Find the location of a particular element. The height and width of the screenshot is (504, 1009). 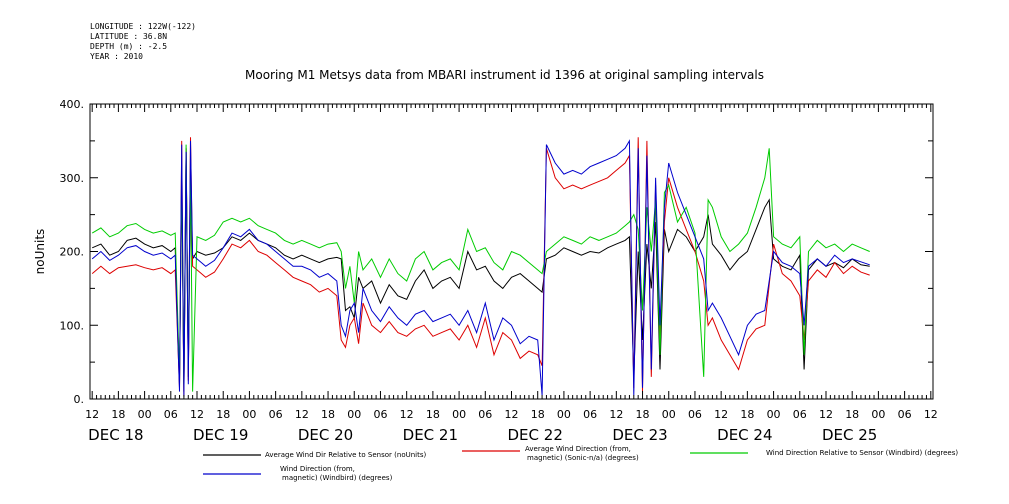

y-tick-label: 0. is located at coordinates (79, 399).